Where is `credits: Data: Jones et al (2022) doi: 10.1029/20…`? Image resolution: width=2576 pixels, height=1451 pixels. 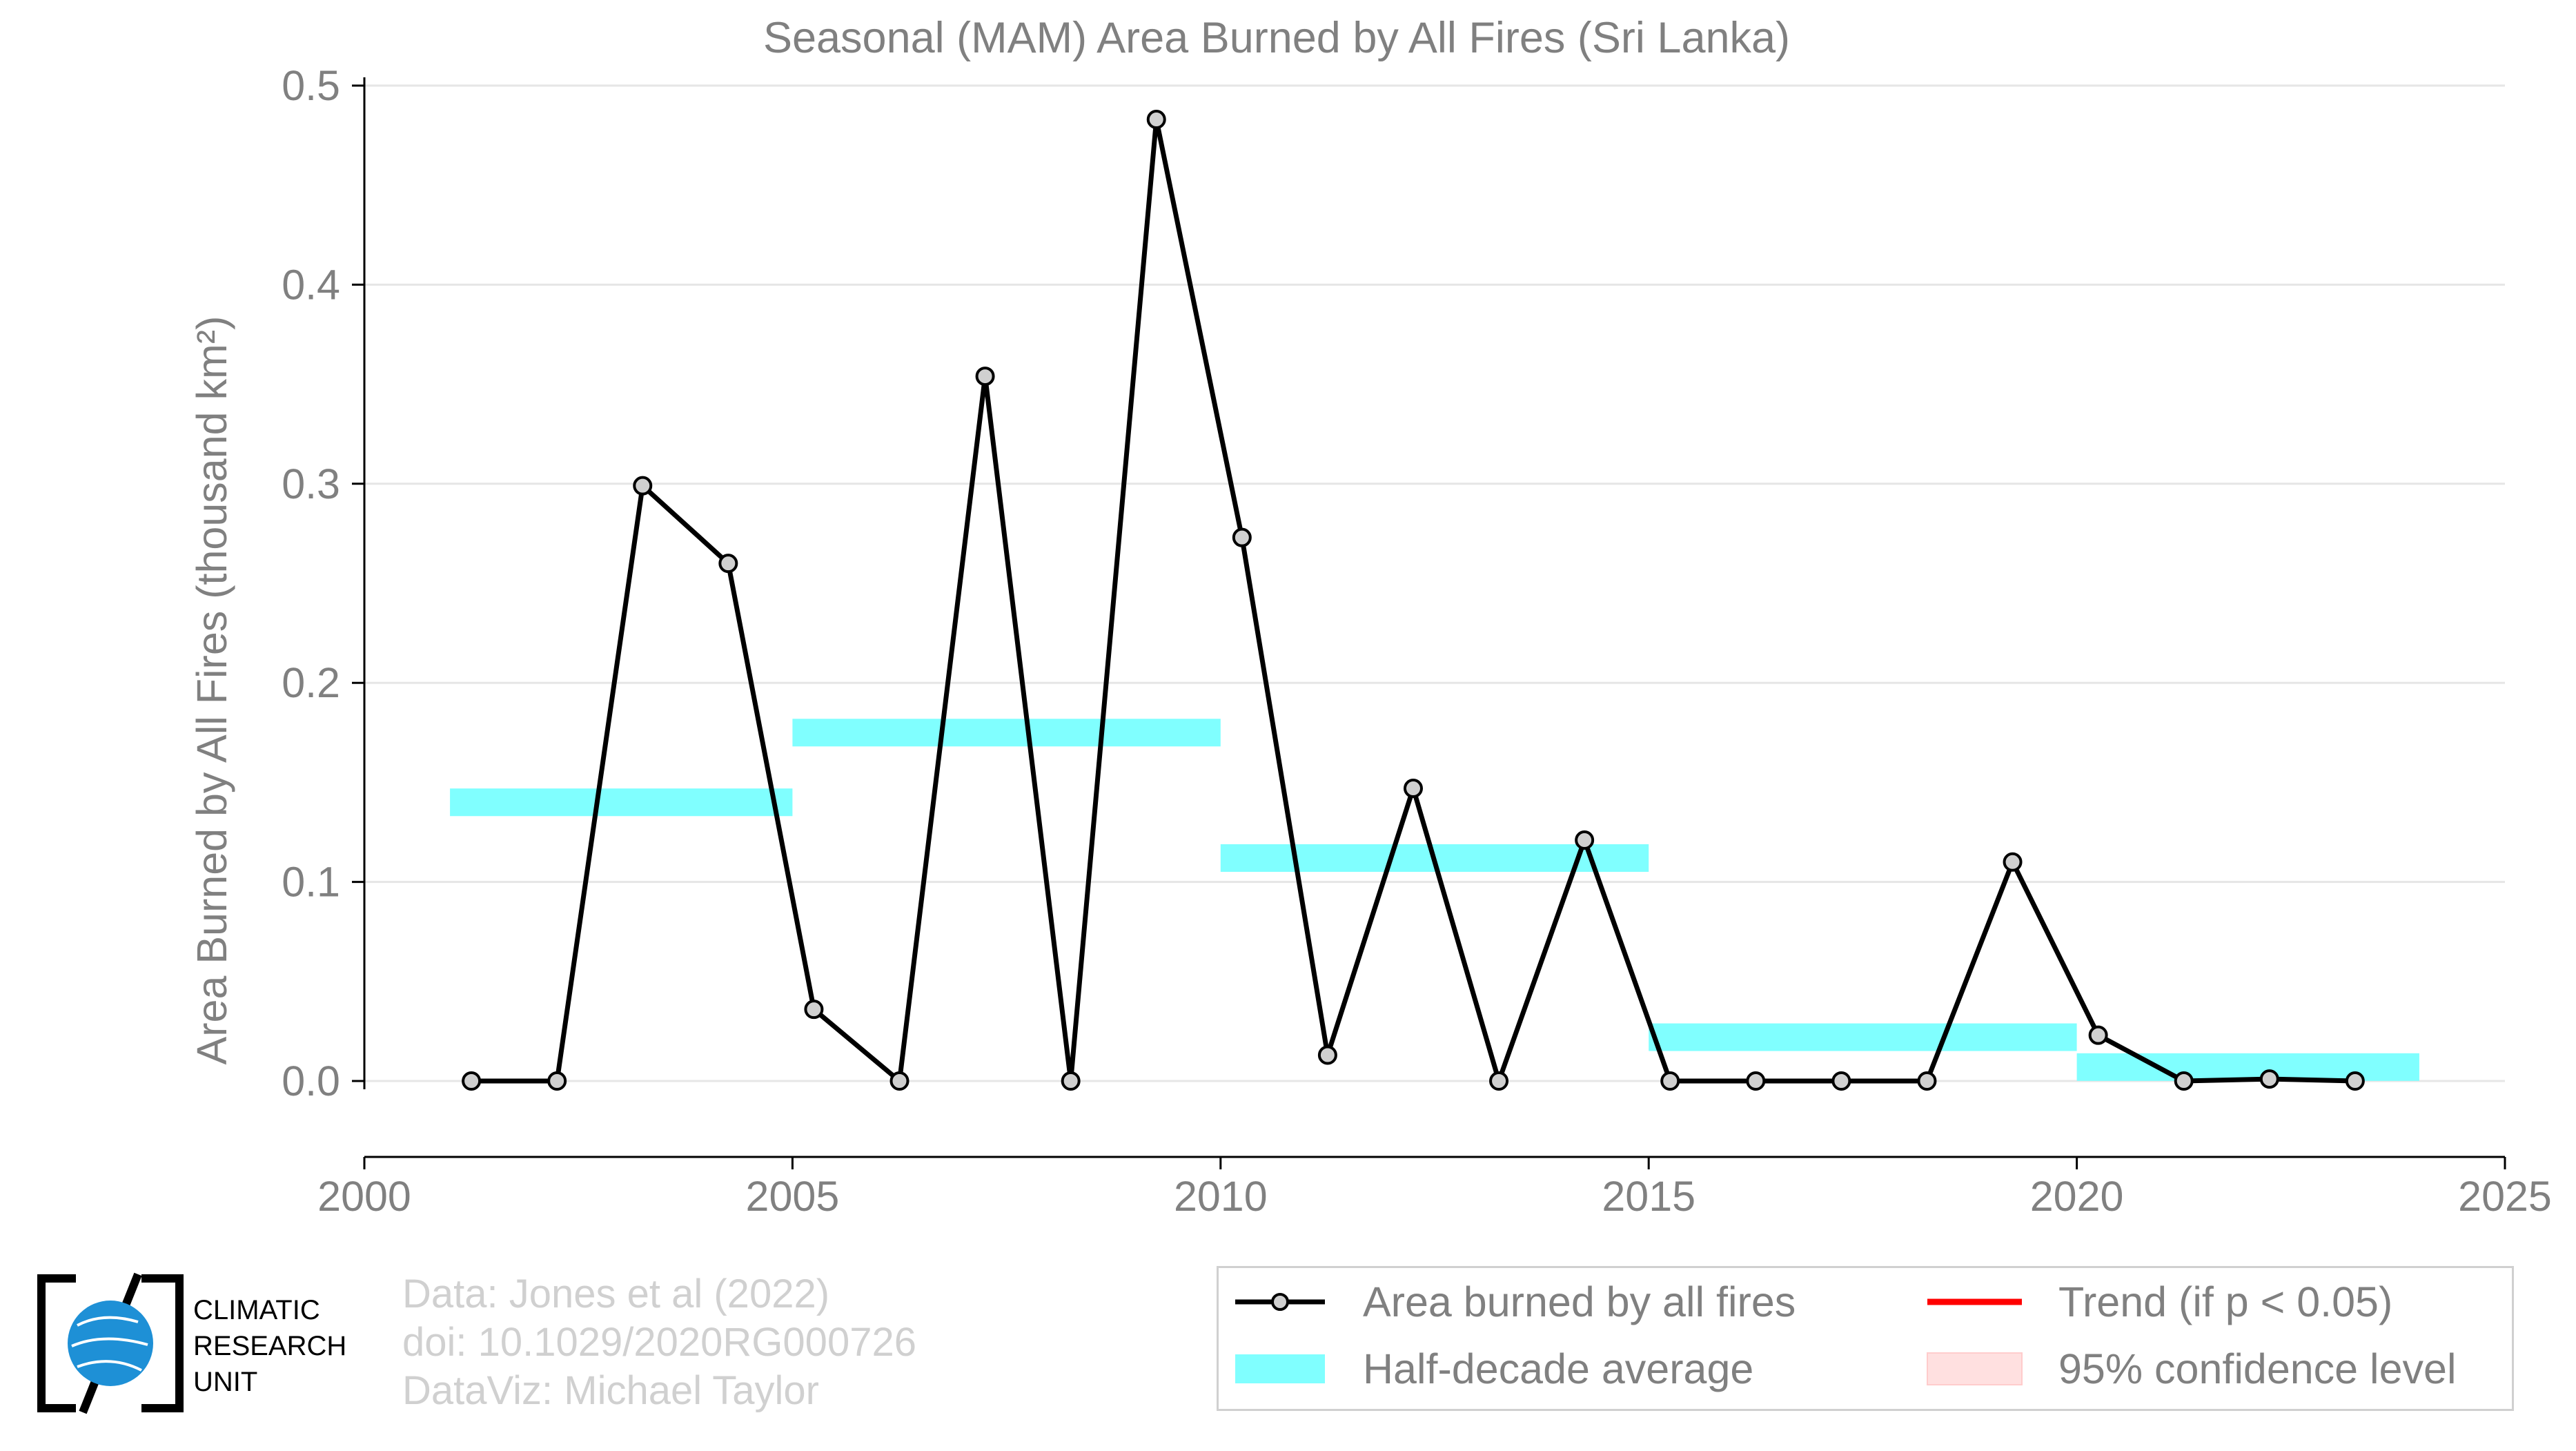 credits: Data: Jones et al (2022) doi: 10.1029/20… is located at coordinates (659, 1342).